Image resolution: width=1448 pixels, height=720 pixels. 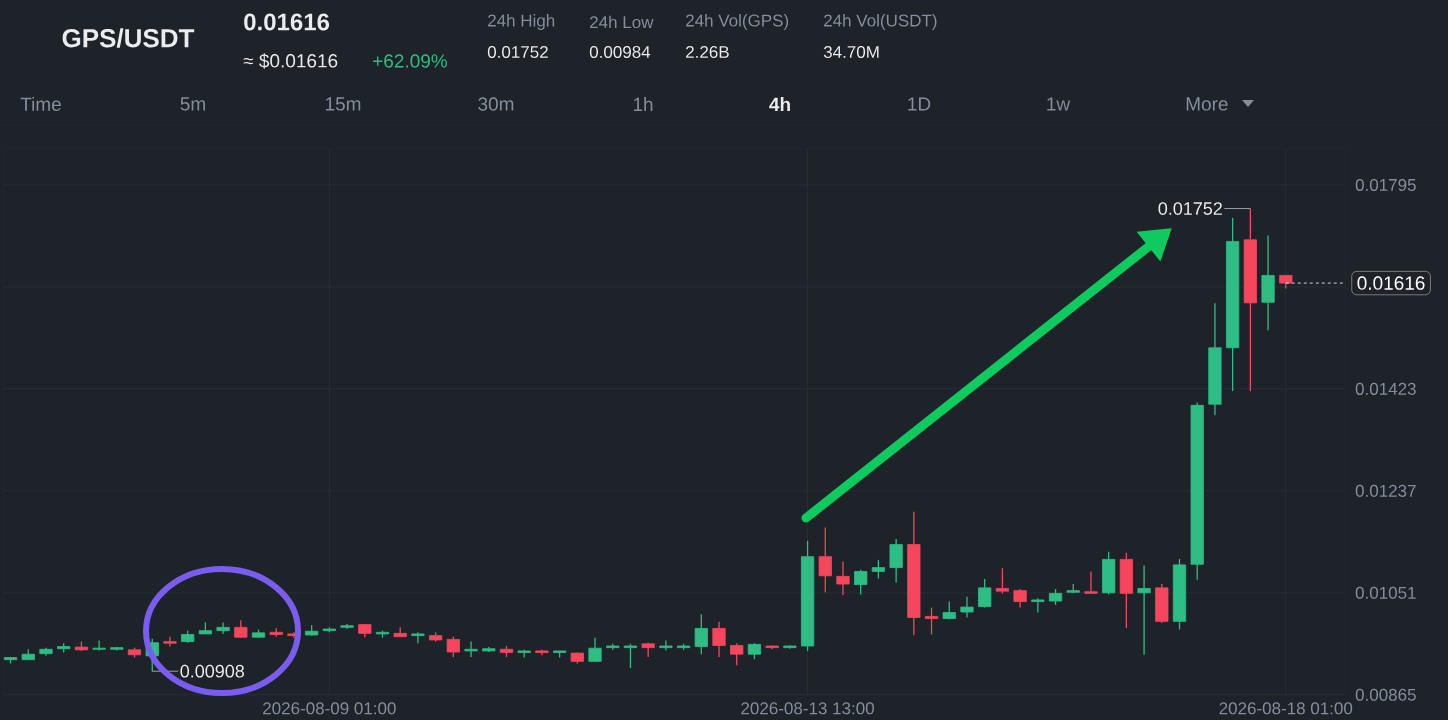 What do you see at coordinates (1059, 104) in the screenshot?
I see `text: 1w` at bounding box center [1059, 104].